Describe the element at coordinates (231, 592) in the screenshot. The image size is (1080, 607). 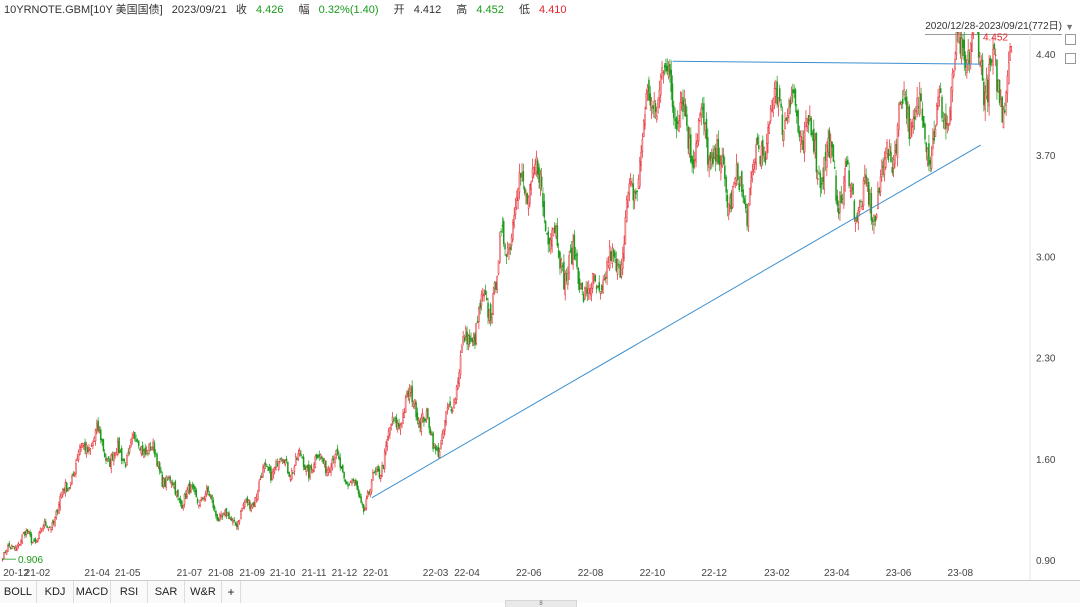
I see `add-indicator-button: +` at that location.